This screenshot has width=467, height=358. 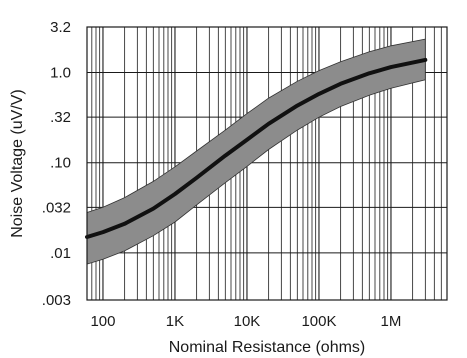 What do you see at coordinates (60, 27) in the screenshot?
I see `y-tick-label: 3.2` at bounding box center [60, 27].